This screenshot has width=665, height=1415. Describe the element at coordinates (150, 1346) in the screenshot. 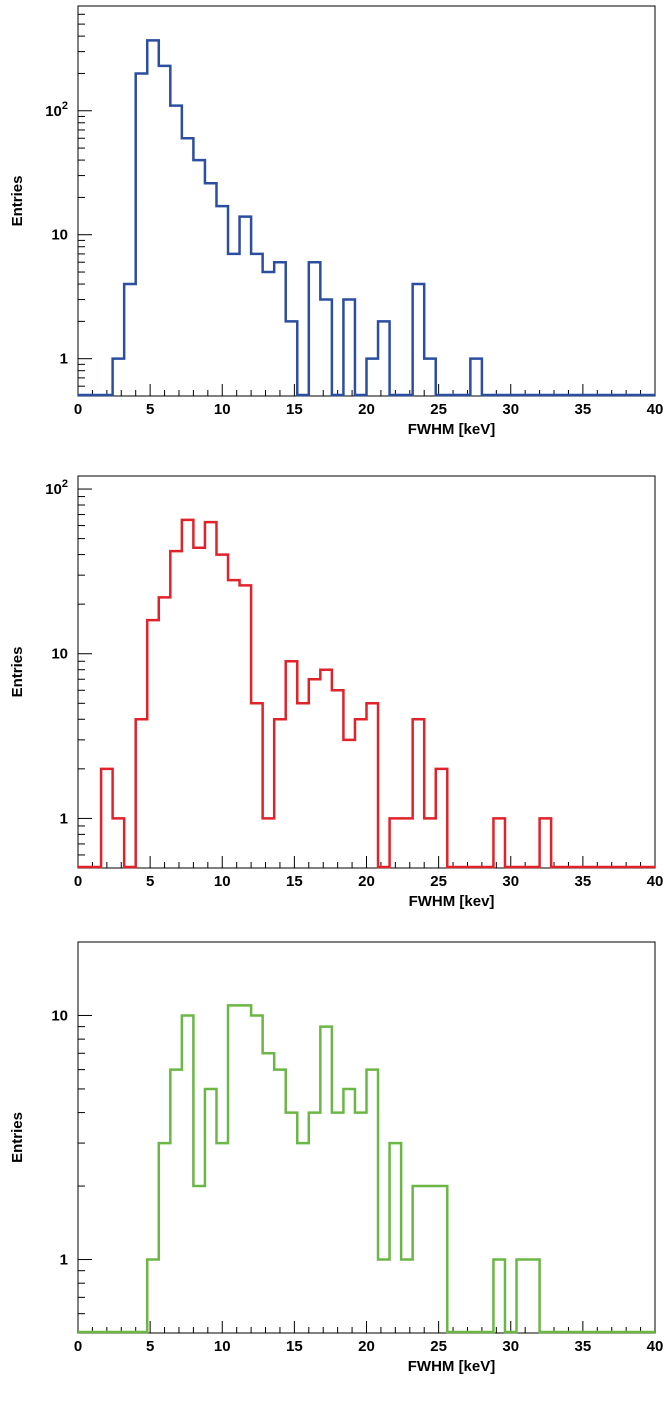

I see `x-tick-label: 5` at that location.